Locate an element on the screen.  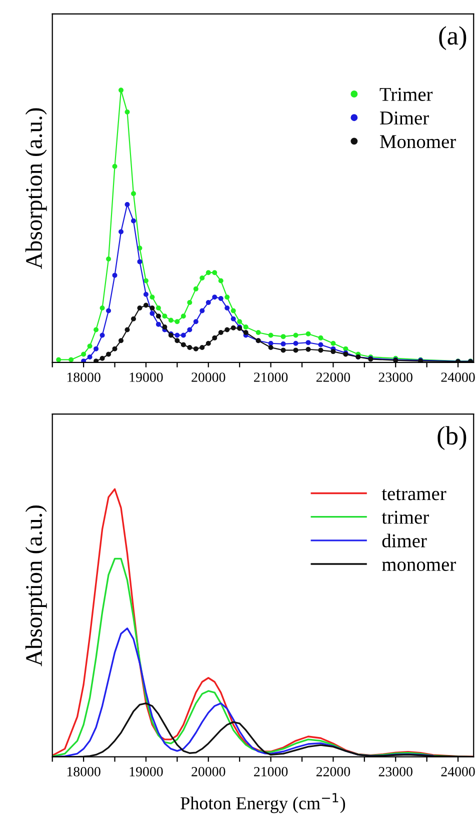
legend-label: tetramer is located at coordinates (414, 494).